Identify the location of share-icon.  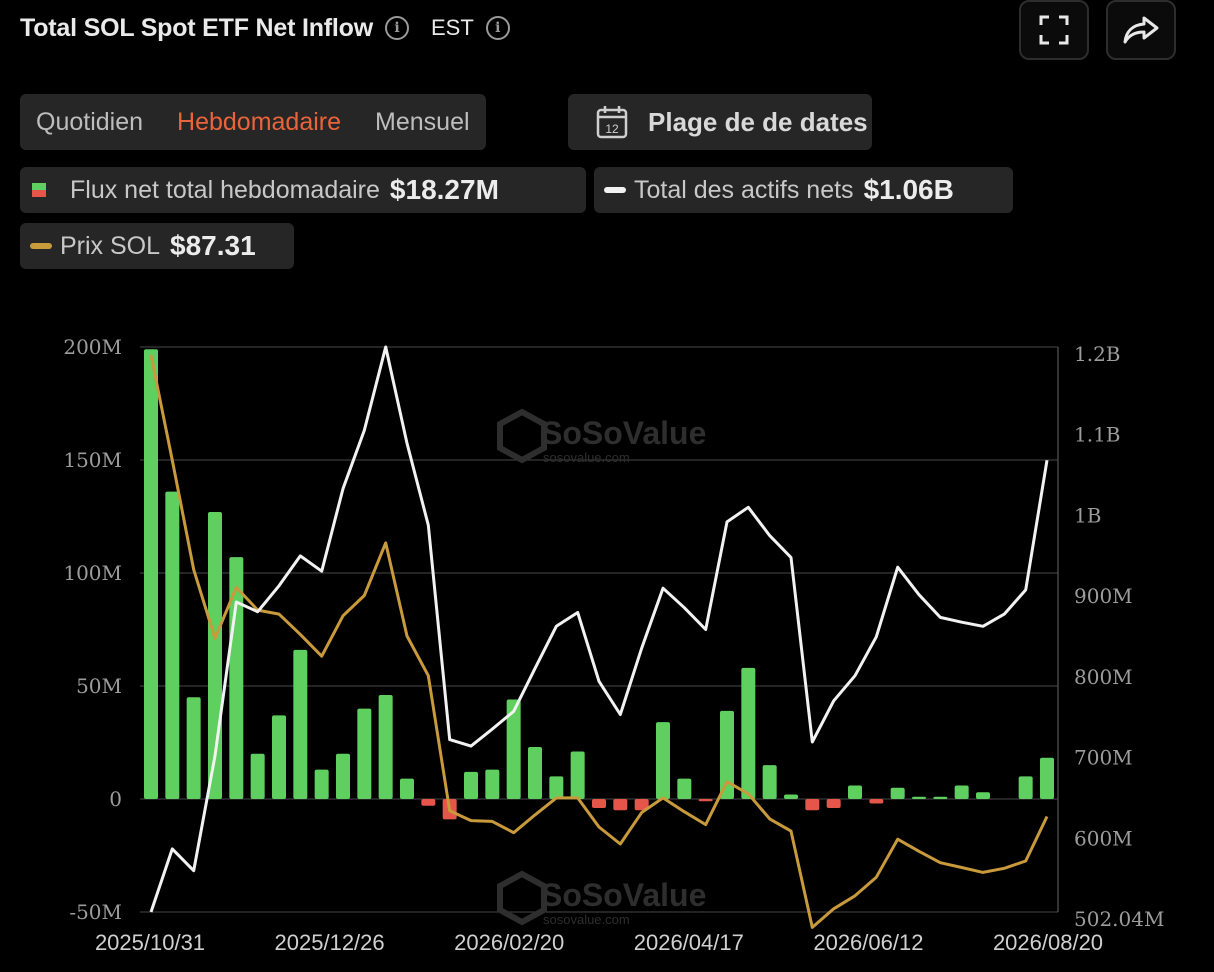
(1141, 30).